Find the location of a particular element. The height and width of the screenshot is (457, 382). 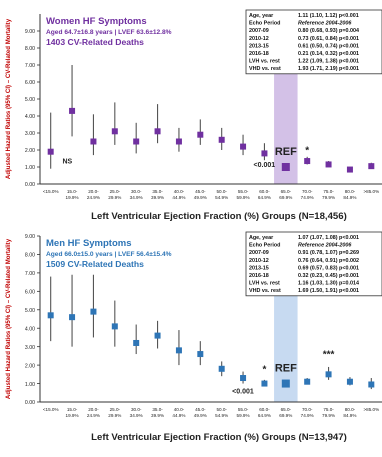

x-tick-label: 50.0- is located at coordinates (221, 191).